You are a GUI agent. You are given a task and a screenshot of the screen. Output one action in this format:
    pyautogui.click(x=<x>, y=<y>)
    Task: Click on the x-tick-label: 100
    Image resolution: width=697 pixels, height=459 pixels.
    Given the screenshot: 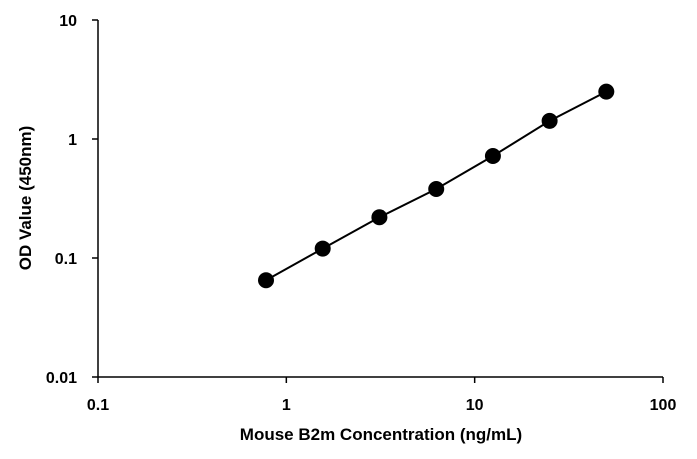 What is the action you would take?
    pyautogui.click(x=663, y=405)
    